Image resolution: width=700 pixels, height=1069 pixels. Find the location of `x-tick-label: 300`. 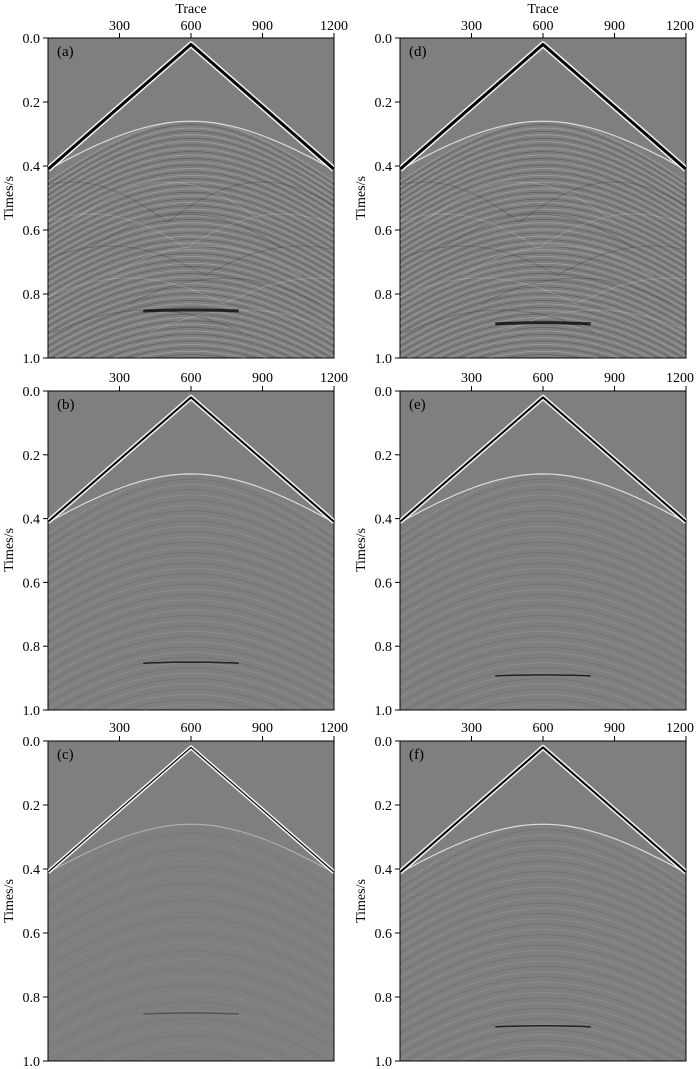

x-tick-label: 300 is located at coordinates (119, 26).